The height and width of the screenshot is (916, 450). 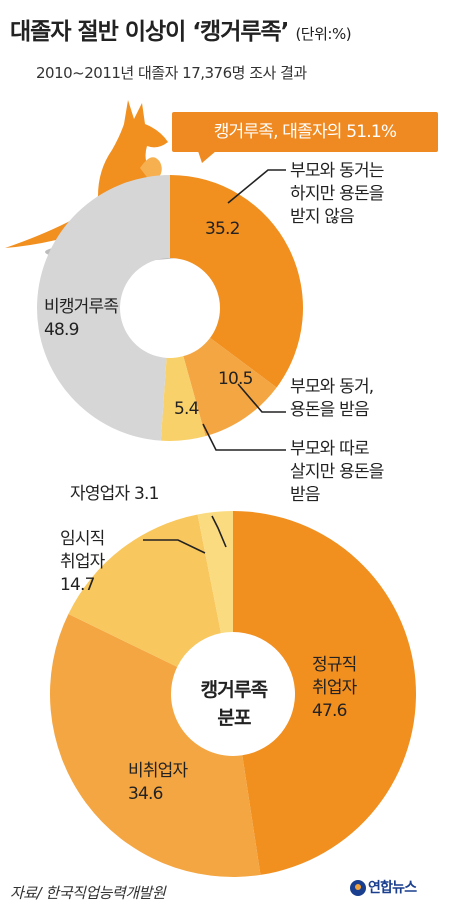 I want to click on label-top-slice3-value: 5.4, so click(x=186, y=409).